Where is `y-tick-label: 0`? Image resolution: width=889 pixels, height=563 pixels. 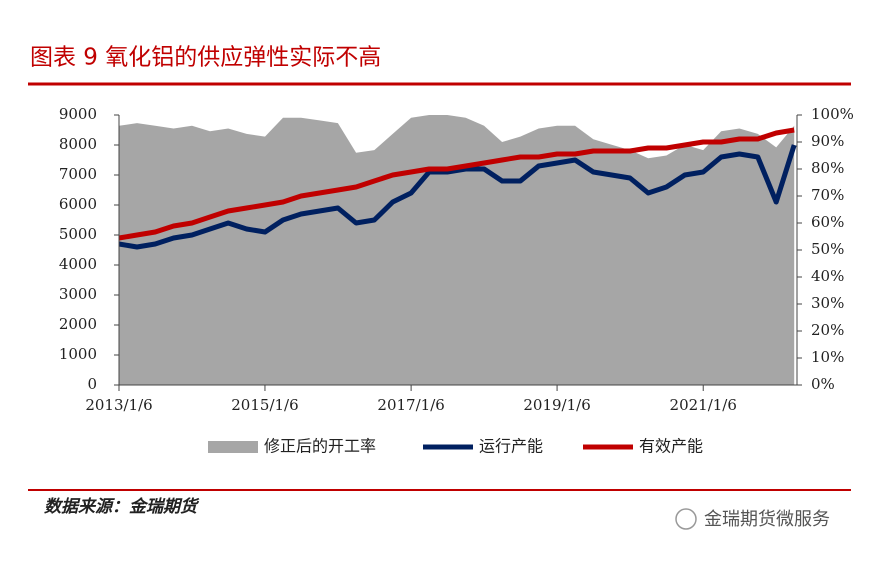 y-tick-label: 0 is located at coordinates (92, 384).